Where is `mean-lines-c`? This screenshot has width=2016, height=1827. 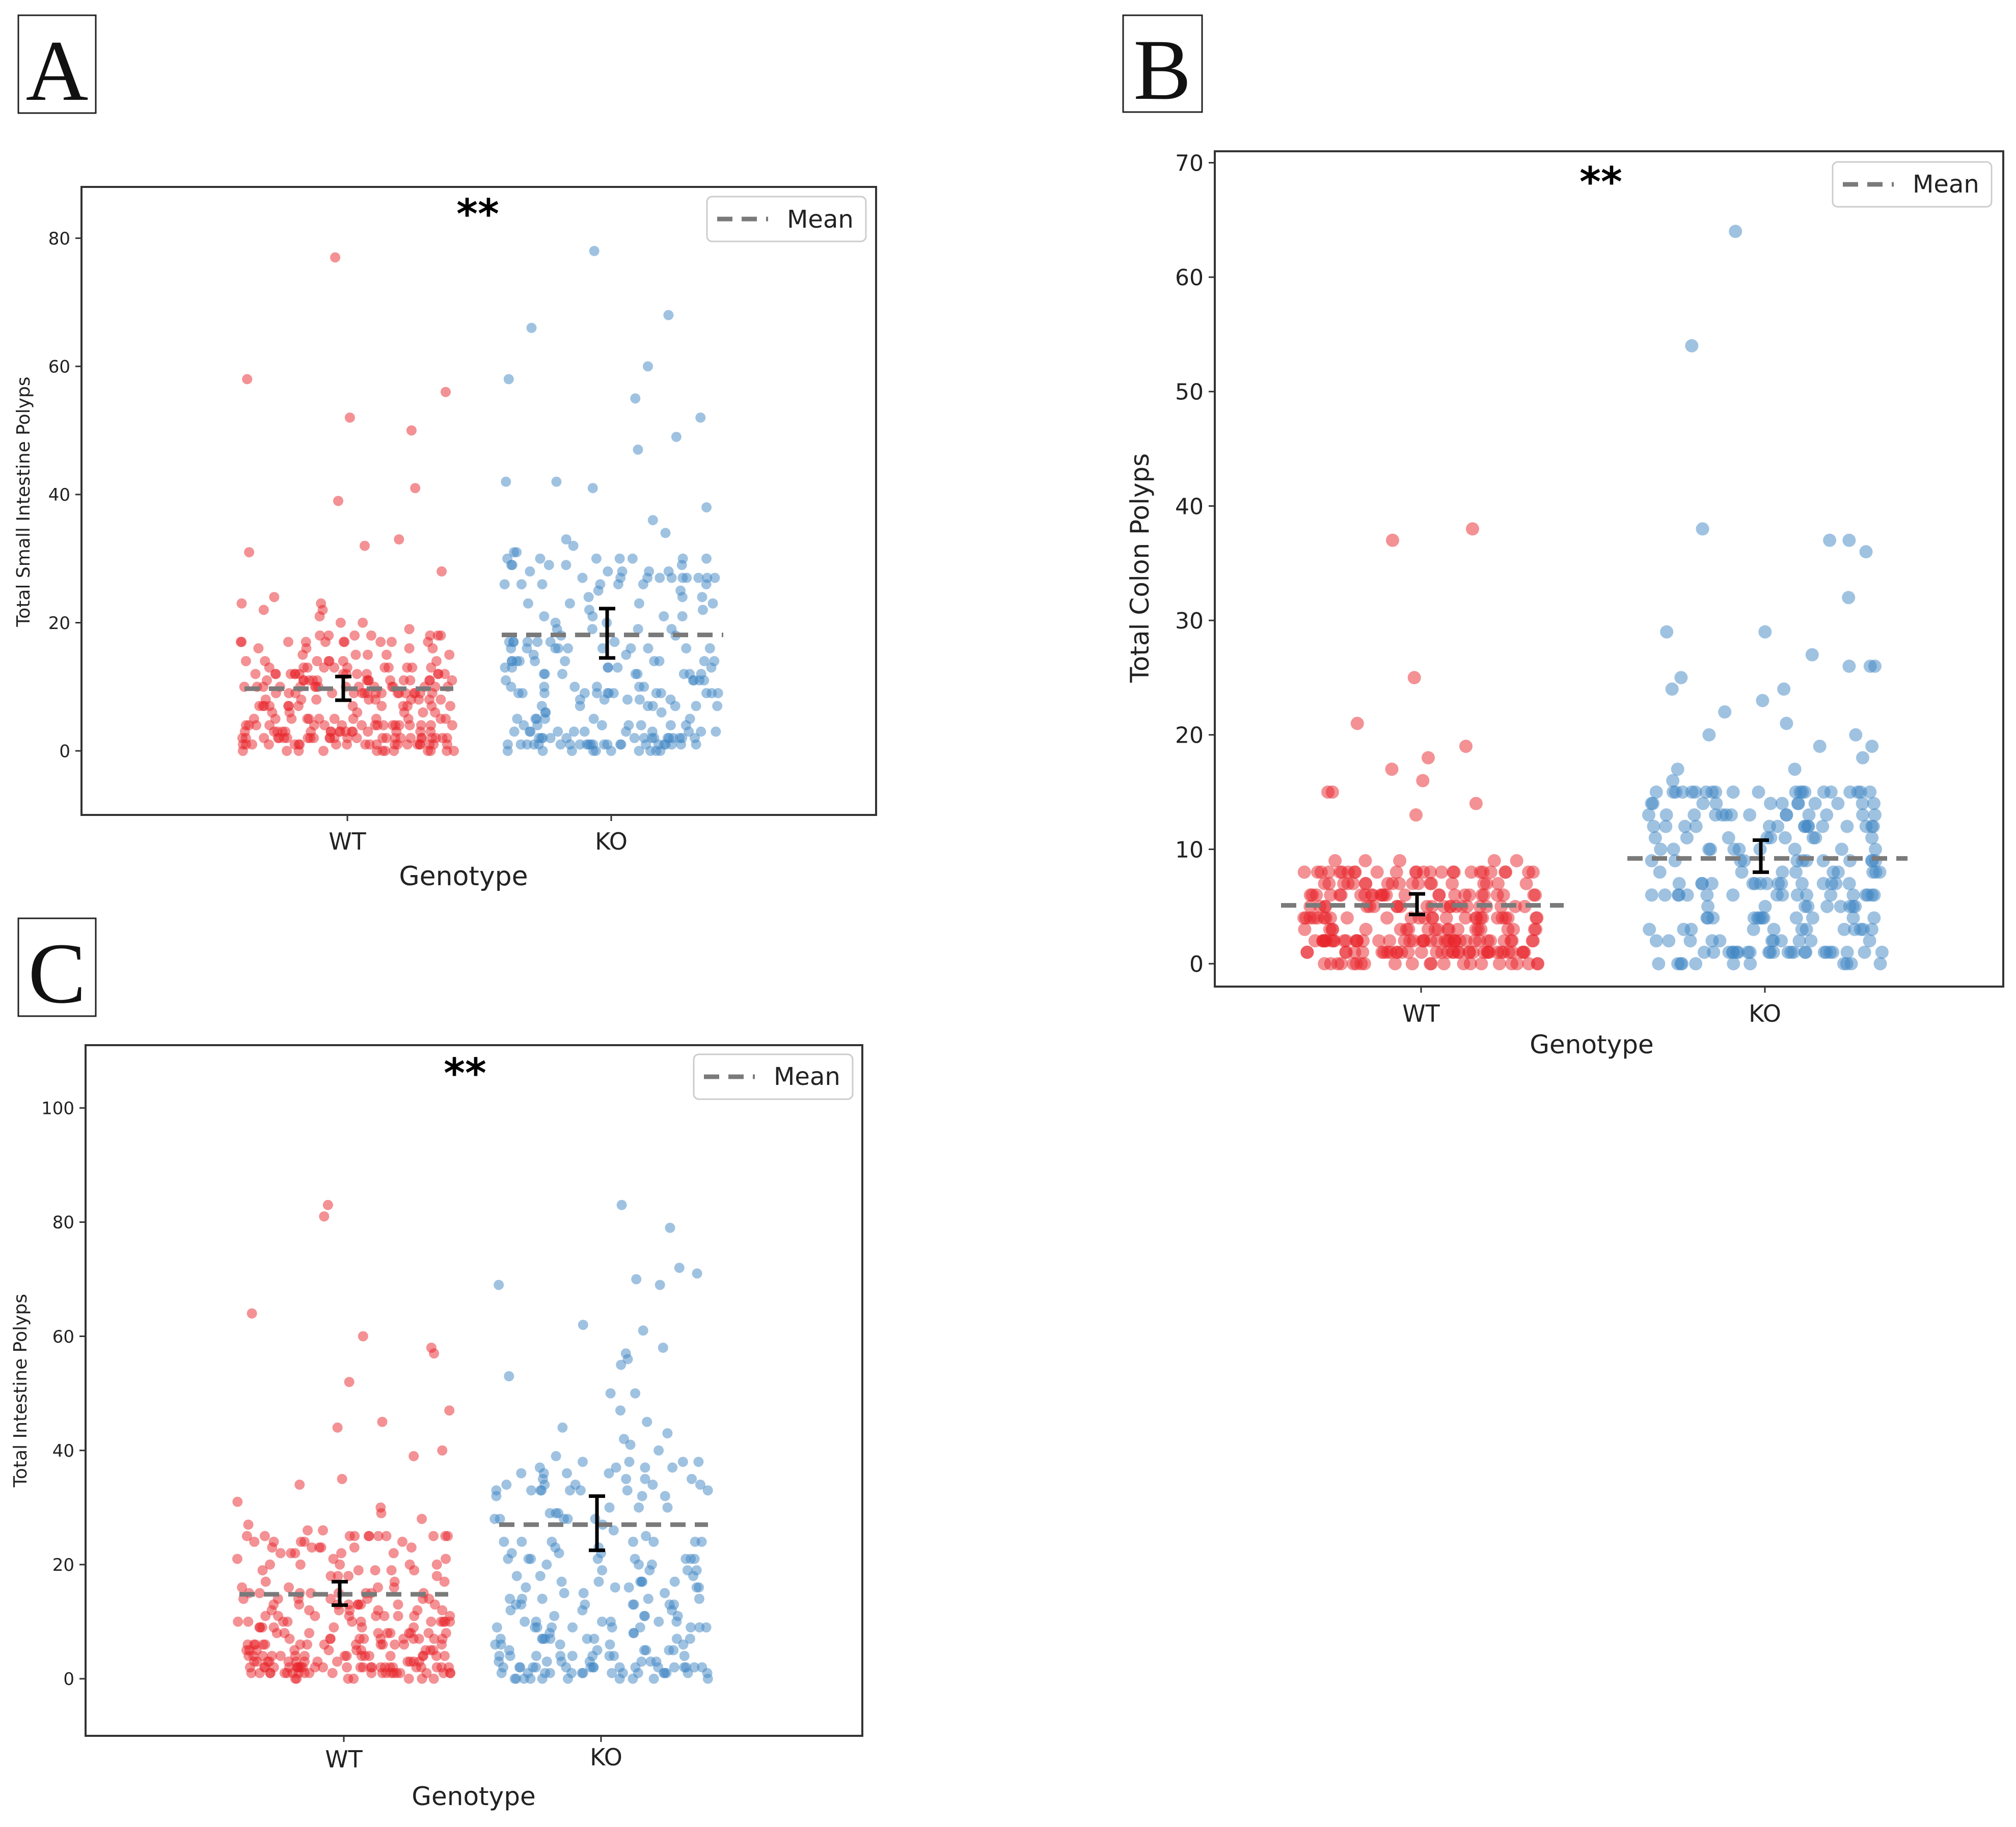
mean-lines-c is located at coordinates (473, 1618).